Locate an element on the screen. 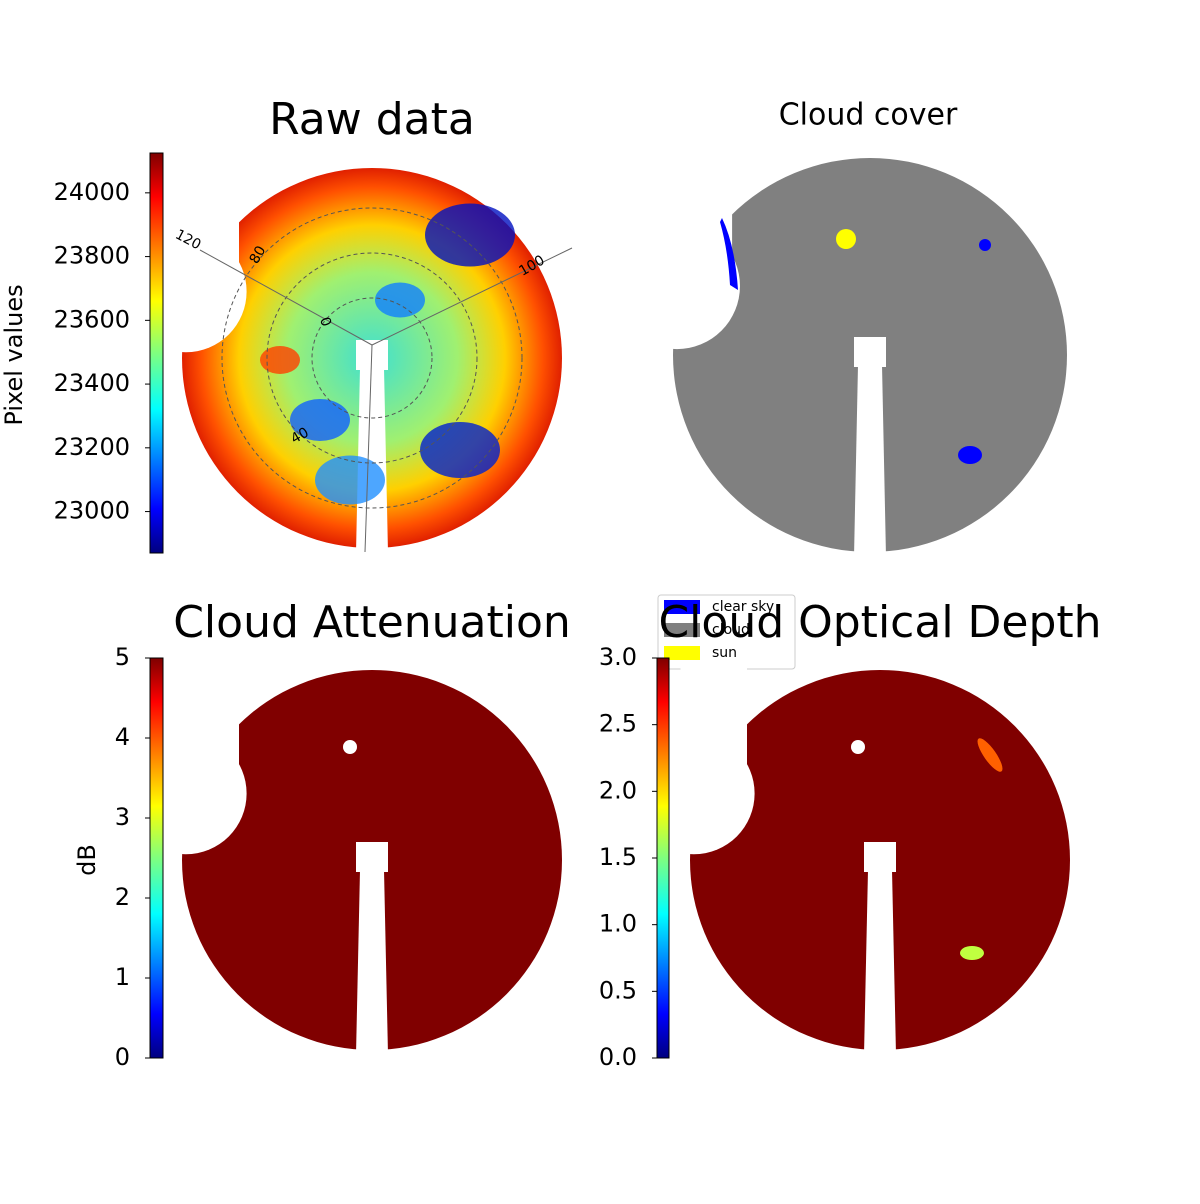 The width and height of the screenshot is (1200, 1204). colorbar-tick-label: 24000 is located at coordinates (92, 192).